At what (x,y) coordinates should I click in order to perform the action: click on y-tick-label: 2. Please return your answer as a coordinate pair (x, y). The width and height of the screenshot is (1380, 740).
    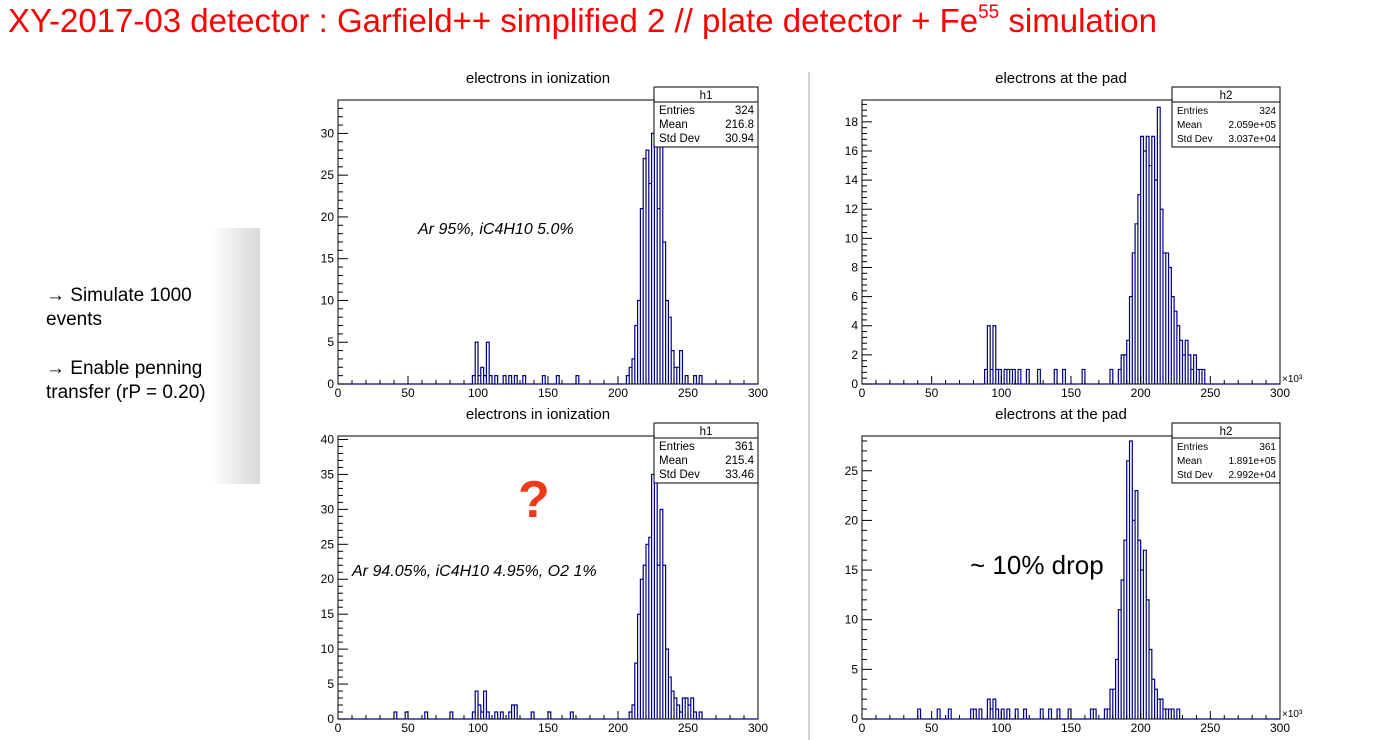
    Looking at the image, I should click on (854, 355).